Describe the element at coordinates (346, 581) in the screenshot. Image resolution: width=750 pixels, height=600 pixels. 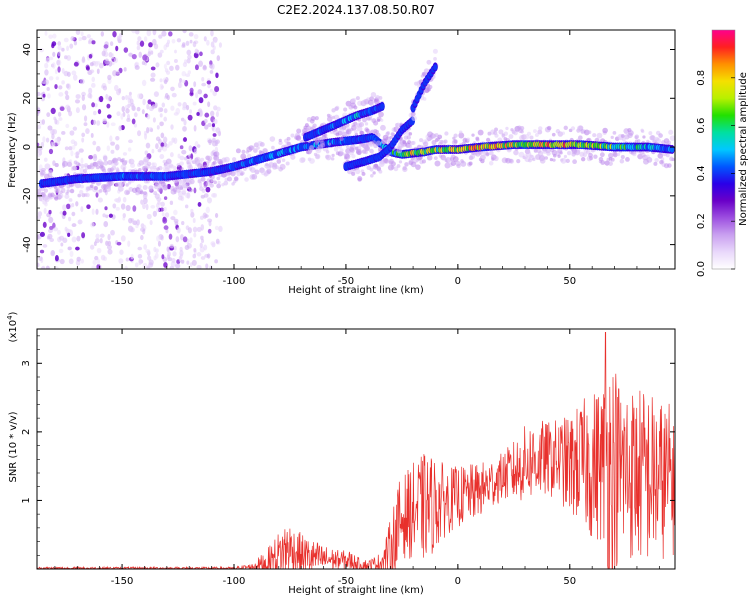
I see `x-tick-label: -50` at that location.